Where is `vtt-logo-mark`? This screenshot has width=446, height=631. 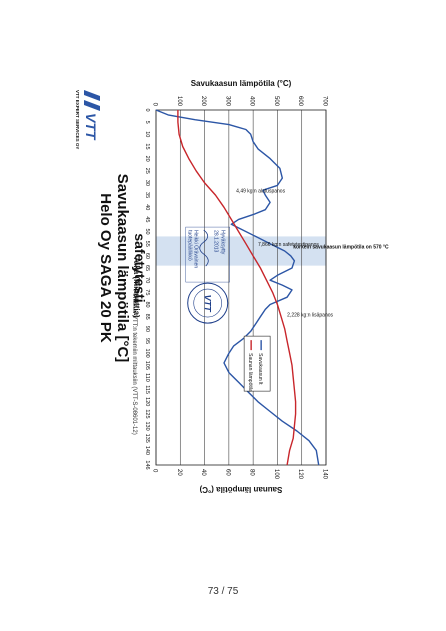 vtt-logo-mark is located at coordinates (92, 95).